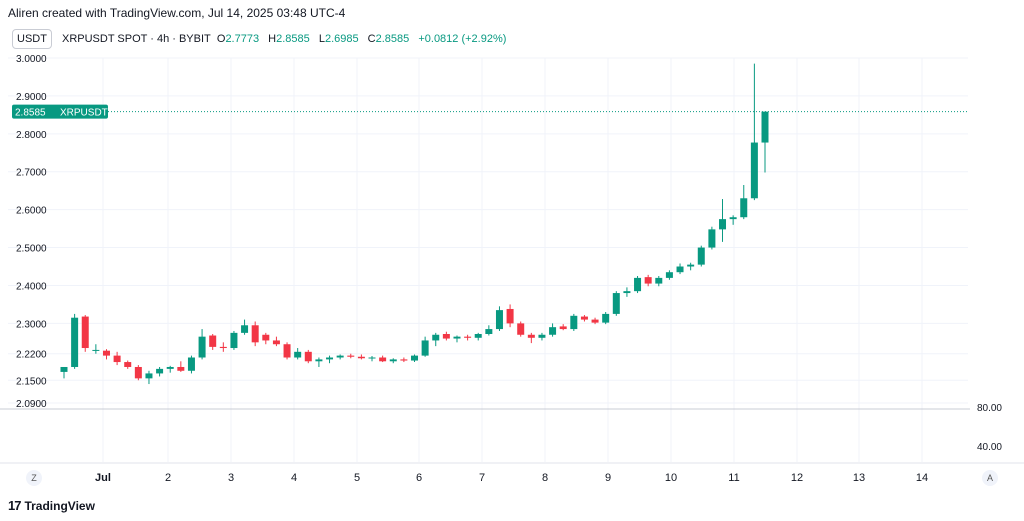 The image size is (1024, 521). Describe the element at coordinates (341, 39) in the screenshot. I see `low-value: 2.6985` at that location.